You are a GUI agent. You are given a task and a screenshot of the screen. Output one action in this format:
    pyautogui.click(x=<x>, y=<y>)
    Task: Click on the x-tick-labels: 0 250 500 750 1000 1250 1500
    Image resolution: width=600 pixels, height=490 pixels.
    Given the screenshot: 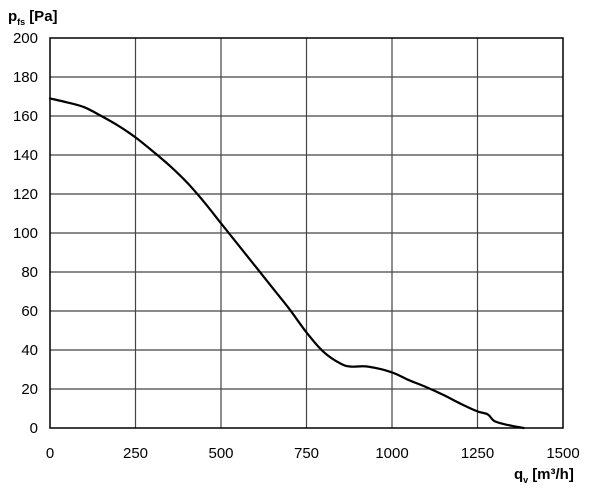 What is the action you would take?
    pyautogui.click(x=313, y=453)
    